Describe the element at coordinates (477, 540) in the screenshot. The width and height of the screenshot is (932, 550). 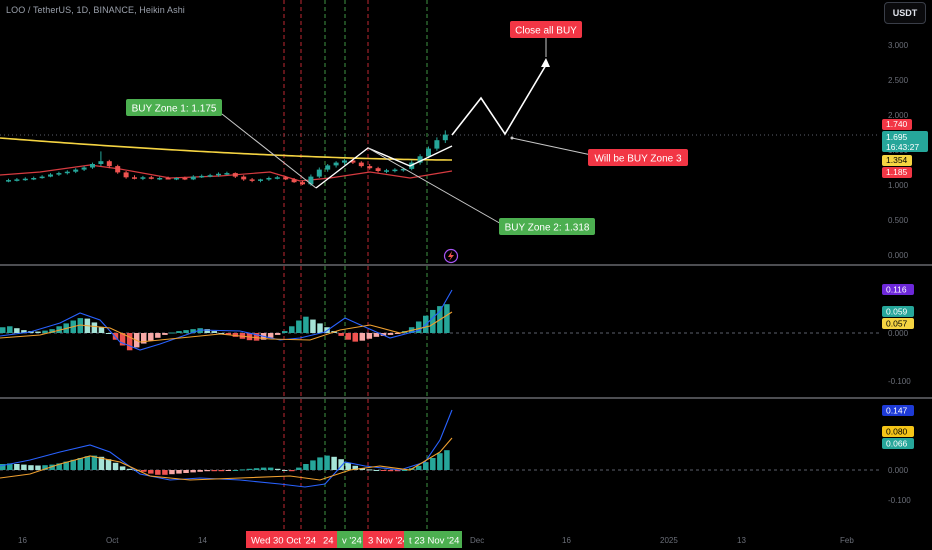
I see `time-tick: Dec` at that location.